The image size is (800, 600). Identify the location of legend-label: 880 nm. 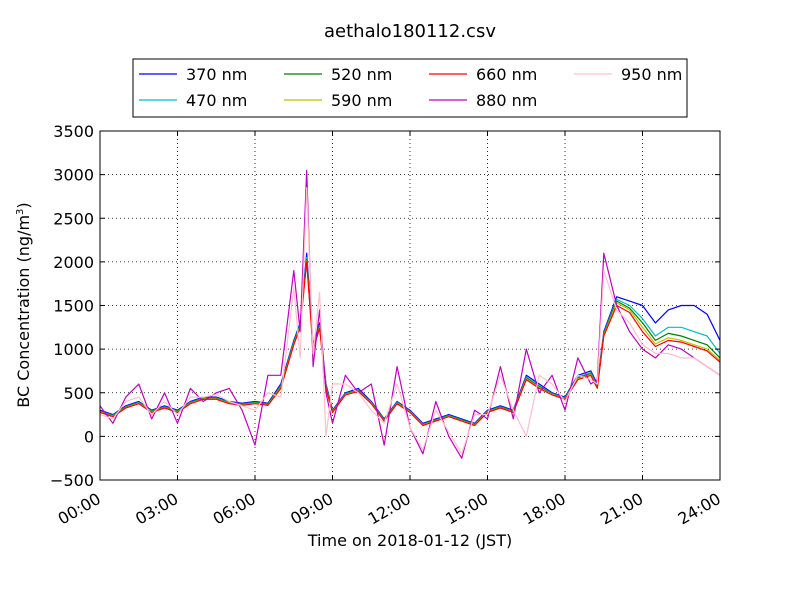
(506, 100).